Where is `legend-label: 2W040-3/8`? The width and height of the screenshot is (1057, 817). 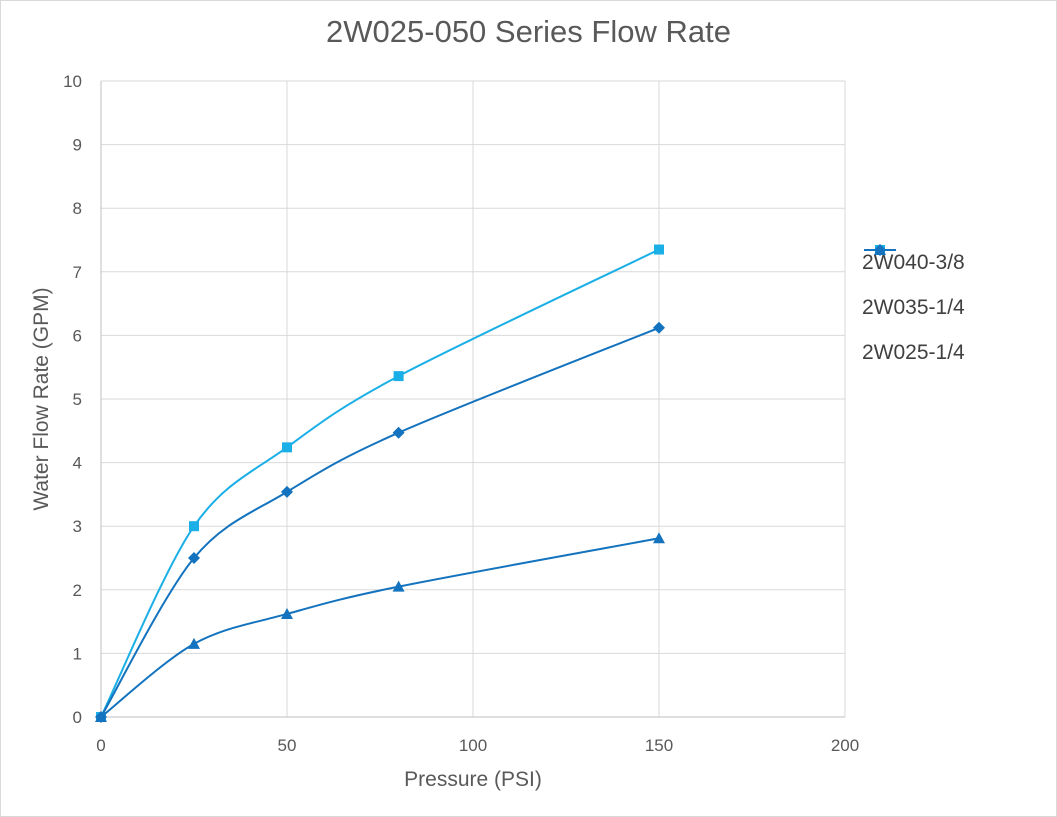 legend-label: 2W040-3/8 is located at coordinates (913, 262).